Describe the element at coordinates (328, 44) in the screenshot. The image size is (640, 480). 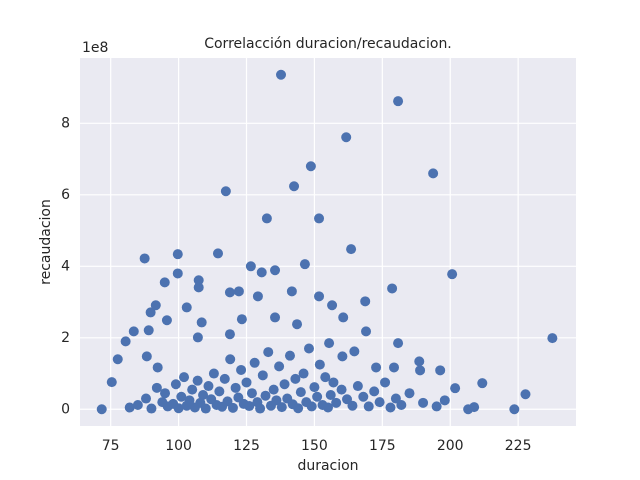
I see `chart-title: Correlacción duracion/recaudacion.` at that location.